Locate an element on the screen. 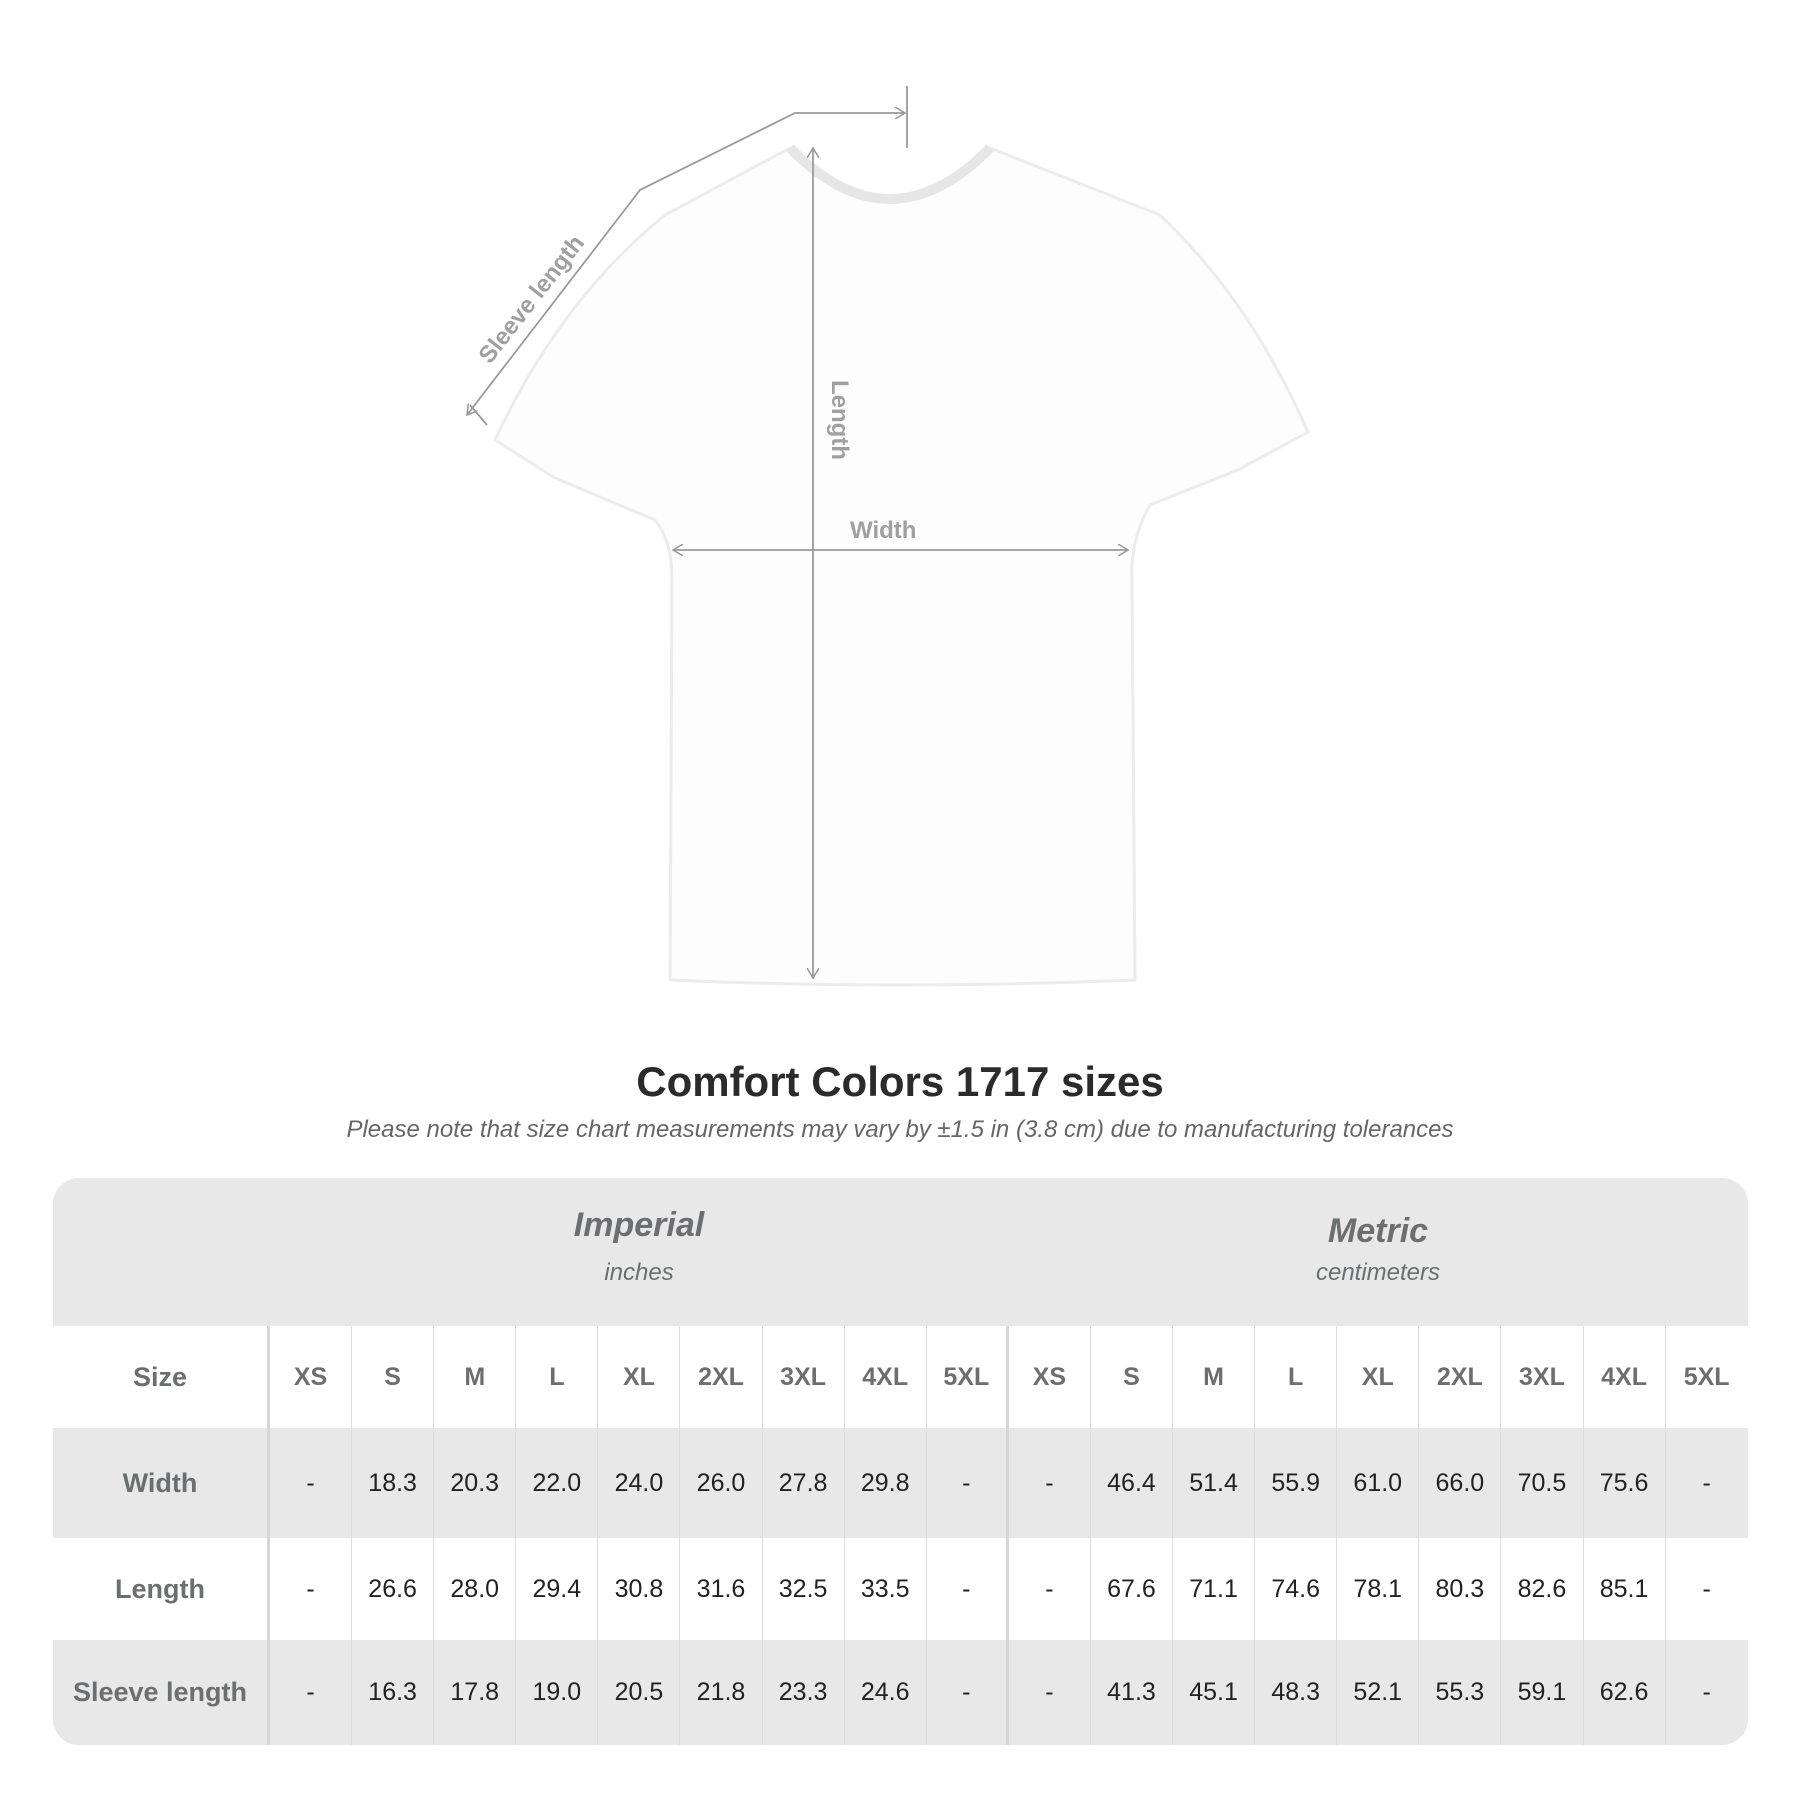  value-cell: 51.4 is located at coordinates (1214, 1483).